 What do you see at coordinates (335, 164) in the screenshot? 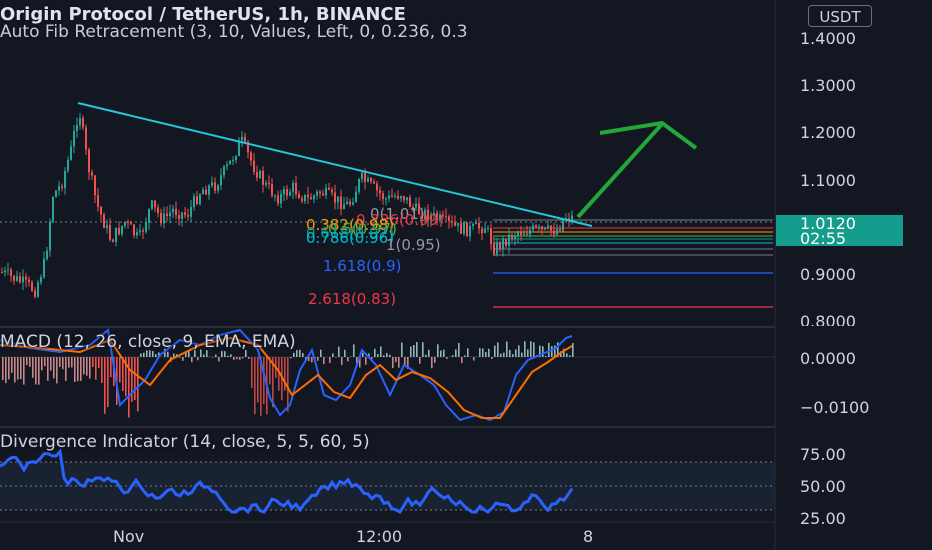
I see `descending-trendline` at bounding box center [335, 164].